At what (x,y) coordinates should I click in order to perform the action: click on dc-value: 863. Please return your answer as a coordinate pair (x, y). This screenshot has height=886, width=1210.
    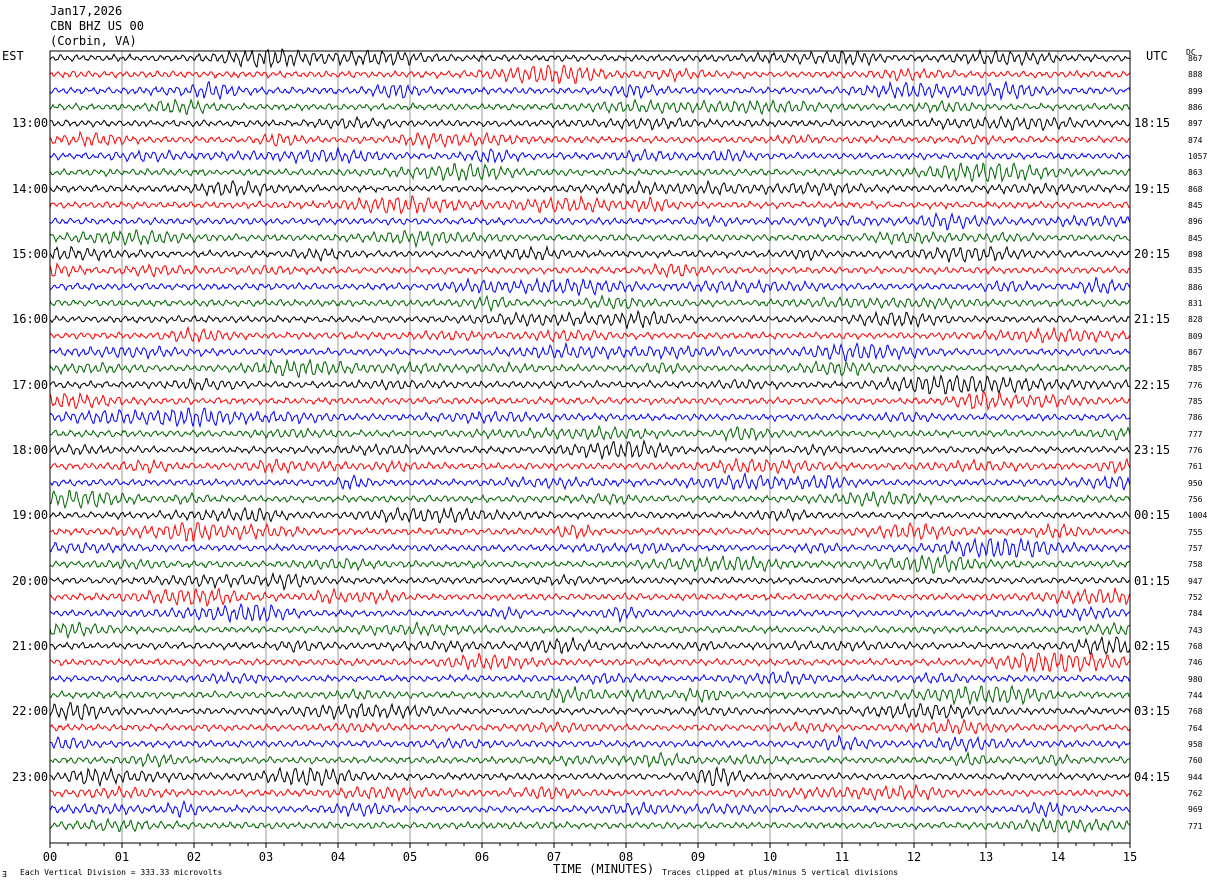
    Looking at the image, I should click on (1195, 173).